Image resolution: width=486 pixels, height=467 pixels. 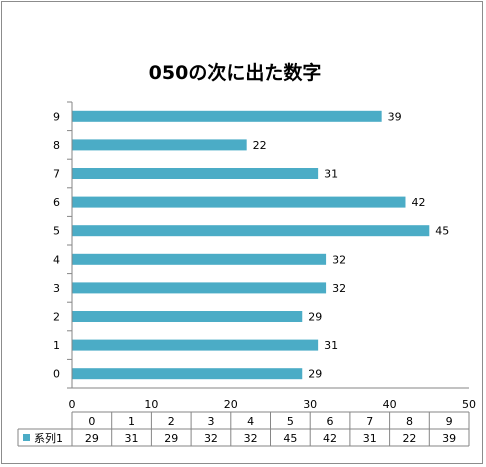 What do you see at coordinates (418, 202) in the screenshot?
I see `data-label-6: 42` at bounding box center [418, 202].